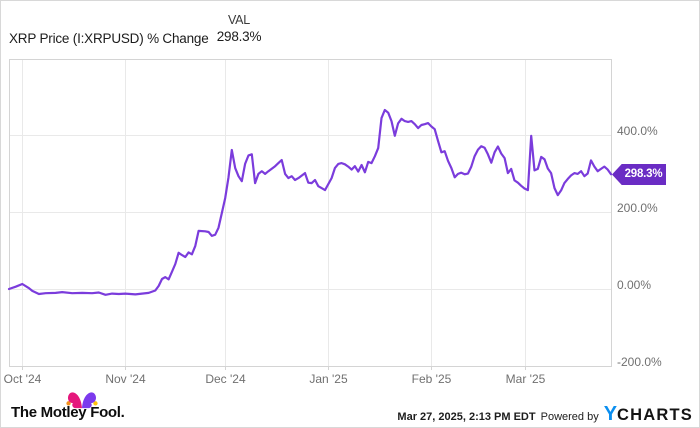 The width and height of the screenshot is (700, 428). What do you see at coordinates (639, 174) in the screenshot?
I see `last-value-badge: 298.3%` at bounding box center [639, 174].